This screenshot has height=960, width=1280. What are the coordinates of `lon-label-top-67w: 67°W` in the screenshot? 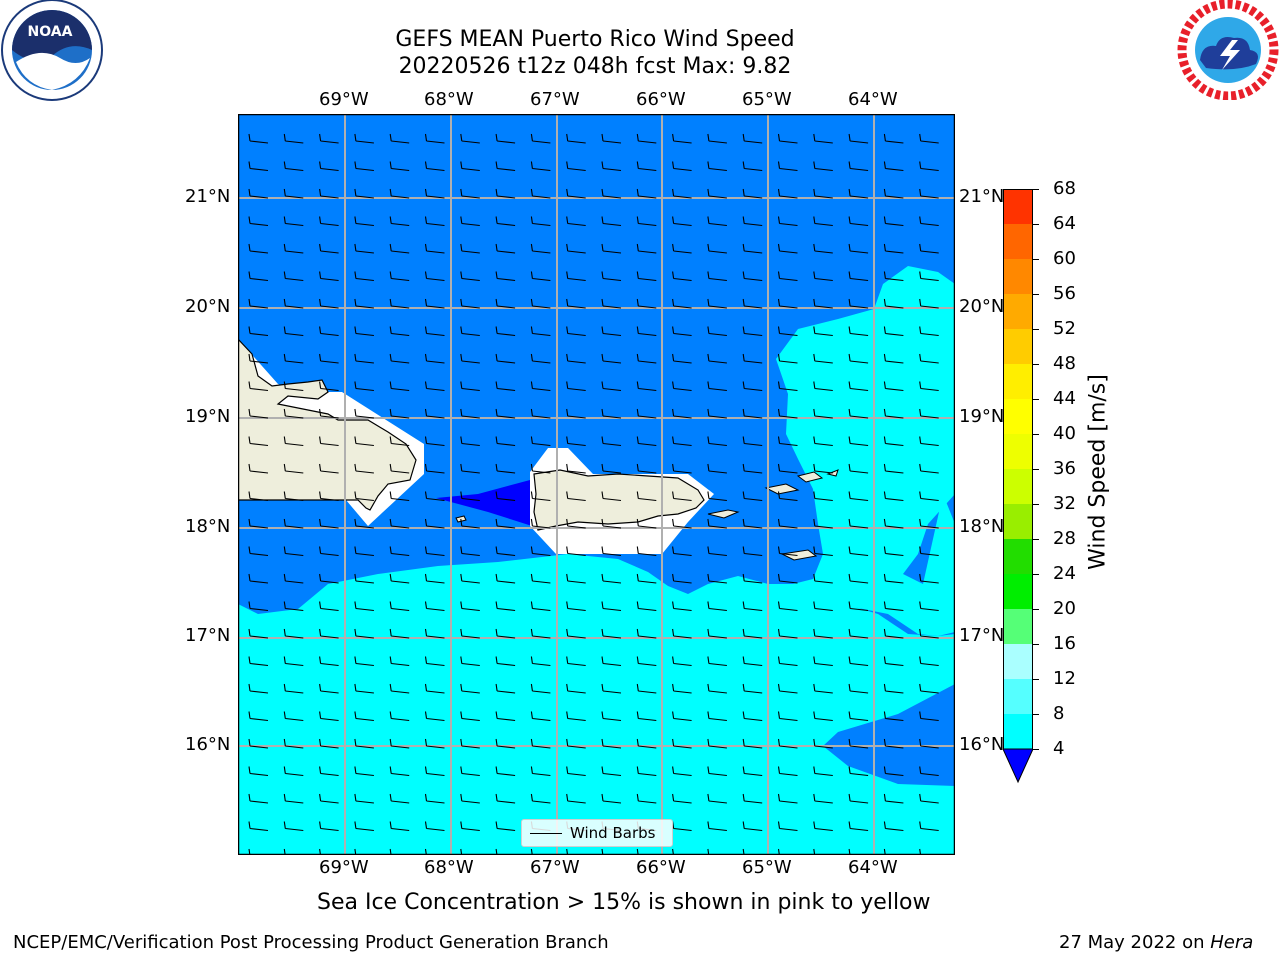 It's located at (555, 99).